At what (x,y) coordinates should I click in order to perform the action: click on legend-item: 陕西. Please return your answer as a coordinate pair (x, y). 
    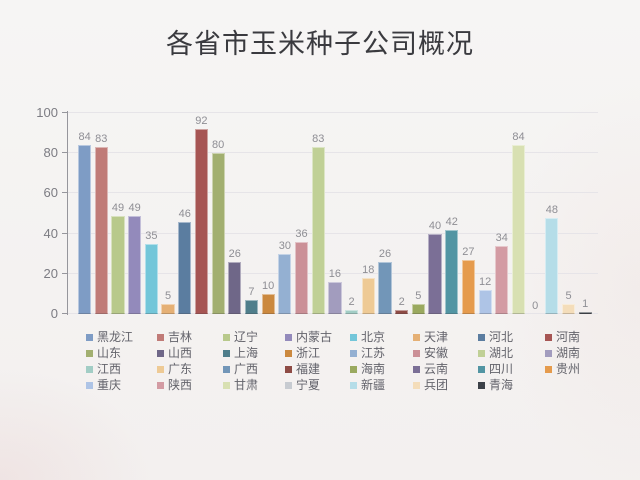
    Looking at the image, I should click on (190, 385).